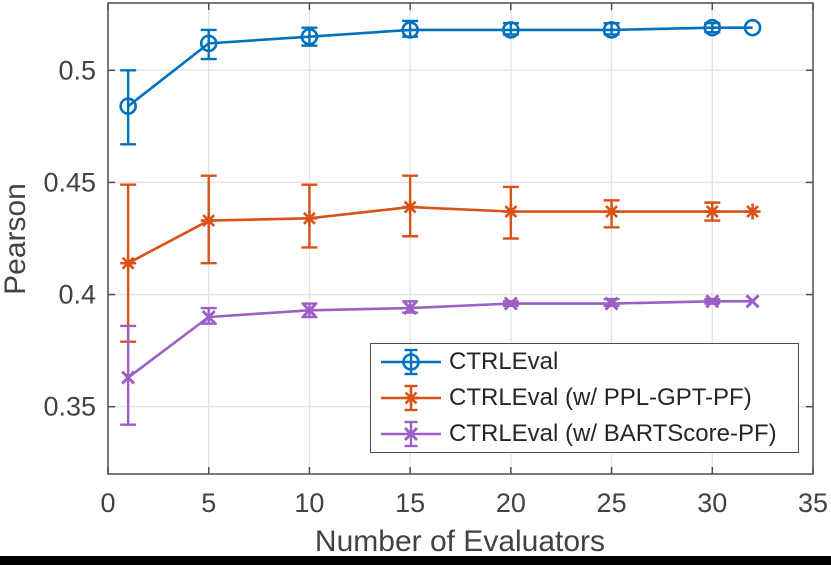 This screenshot has height=565, width=831. What do you see at coordinates (410, 503) in the screenshot?
I see `x-tick-label: 15` at bounding box center [410, 503].